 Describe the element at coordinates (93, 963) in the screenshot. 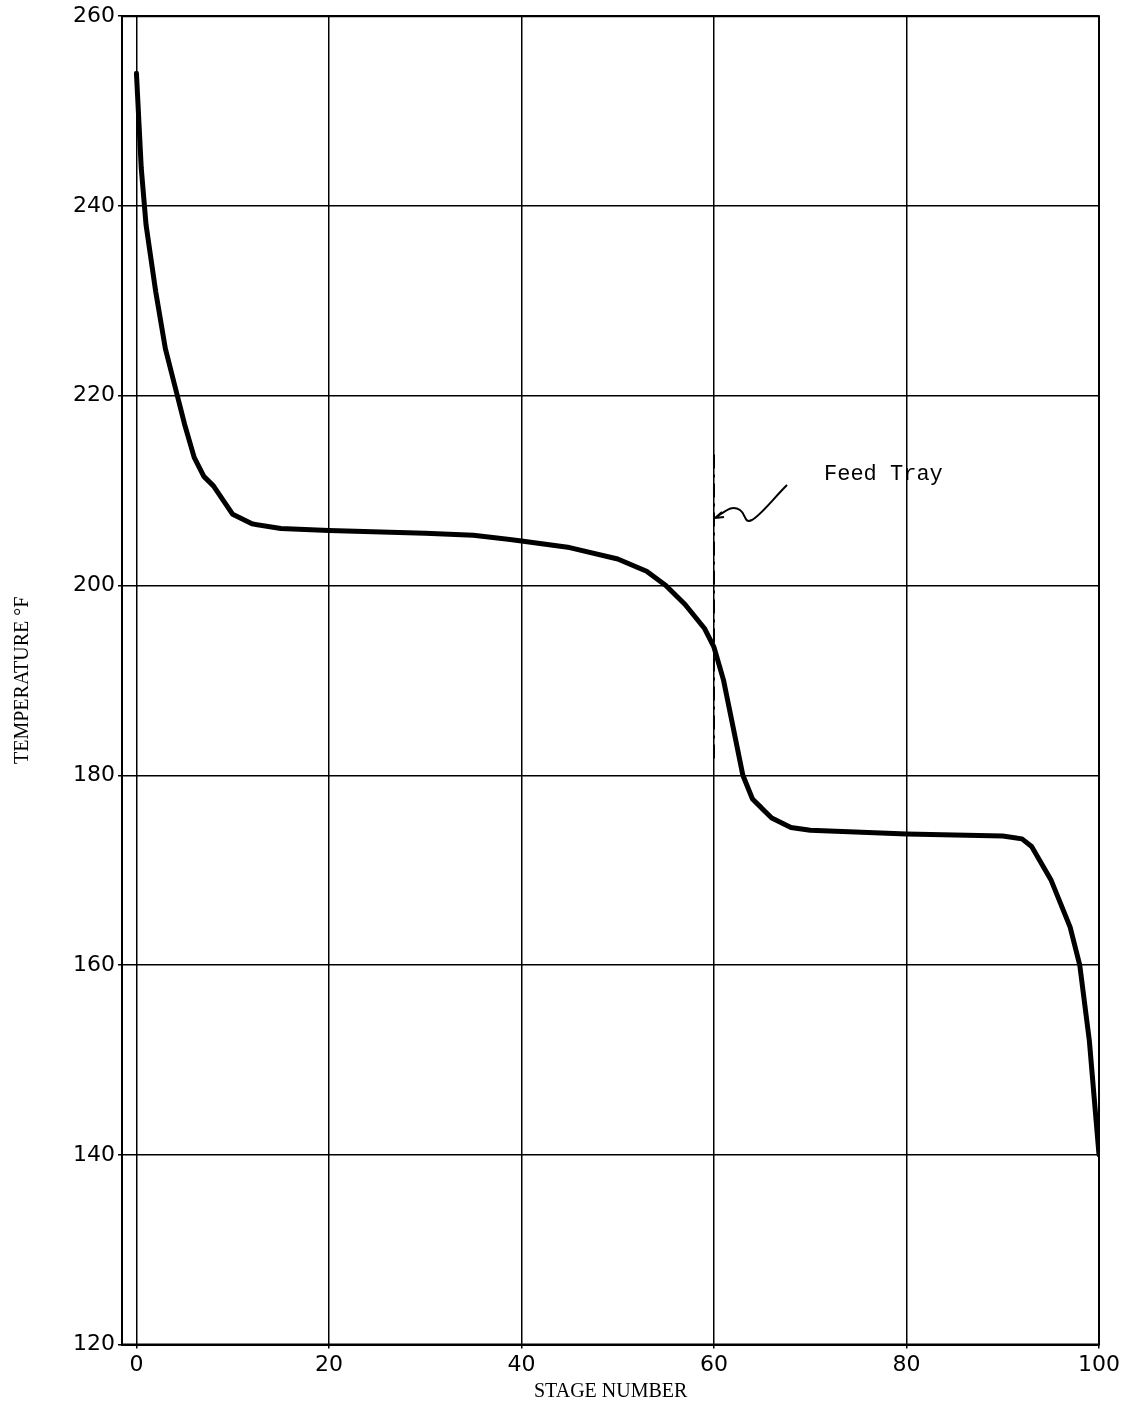

I see `y-tick-label: 160` at that location.